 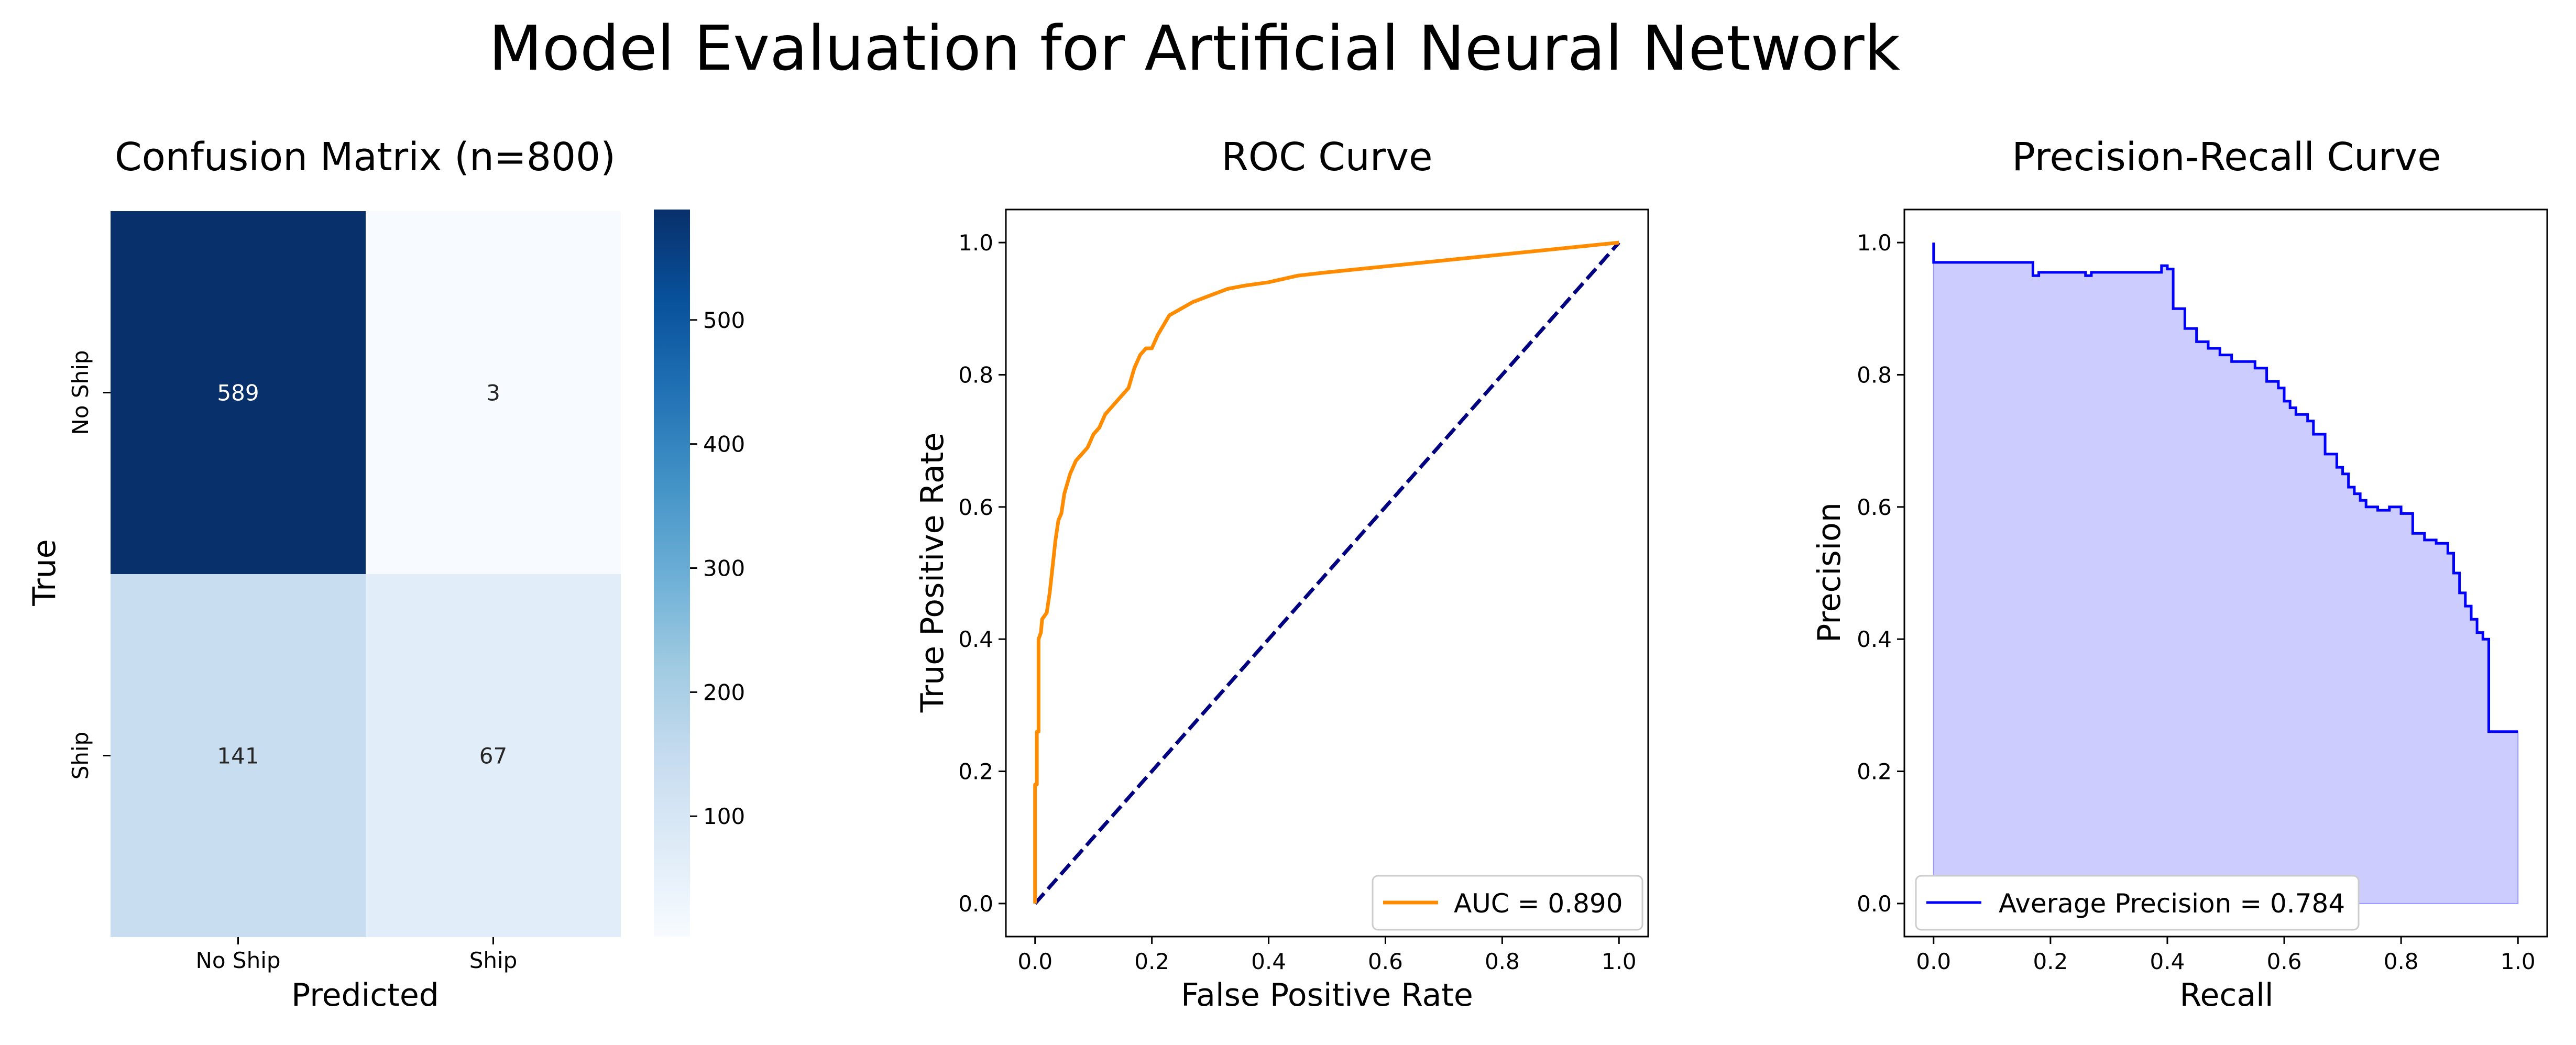 I want to click on confusion-cell-value: 3, so click(x=493, y=393).